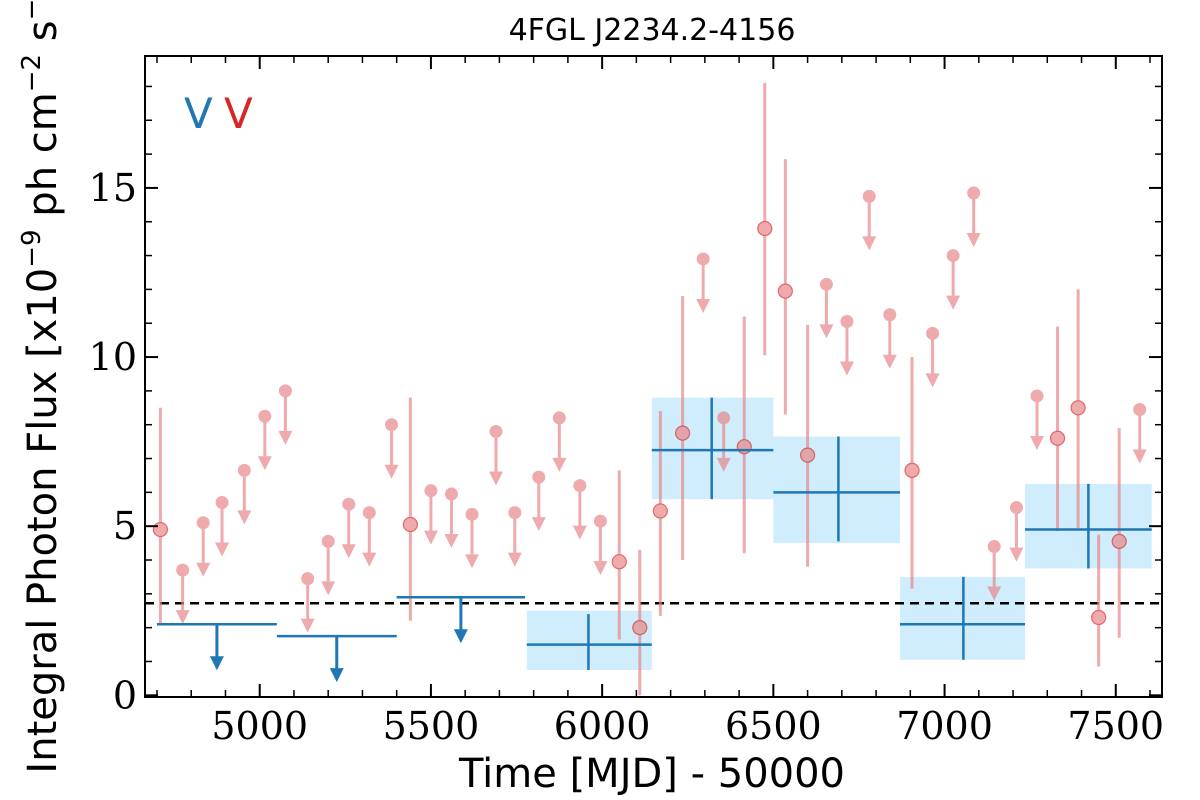  Describe the element at coordinates (869, 243) in the screenshot. I see `red-ul-arrow-24-head` at that location.